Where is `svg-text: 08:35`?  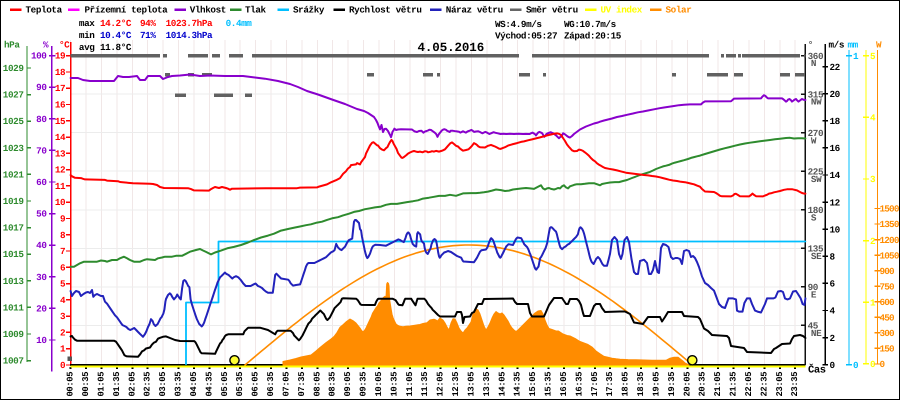 svg-text: 08:35 is located at coordinates (333, 384).